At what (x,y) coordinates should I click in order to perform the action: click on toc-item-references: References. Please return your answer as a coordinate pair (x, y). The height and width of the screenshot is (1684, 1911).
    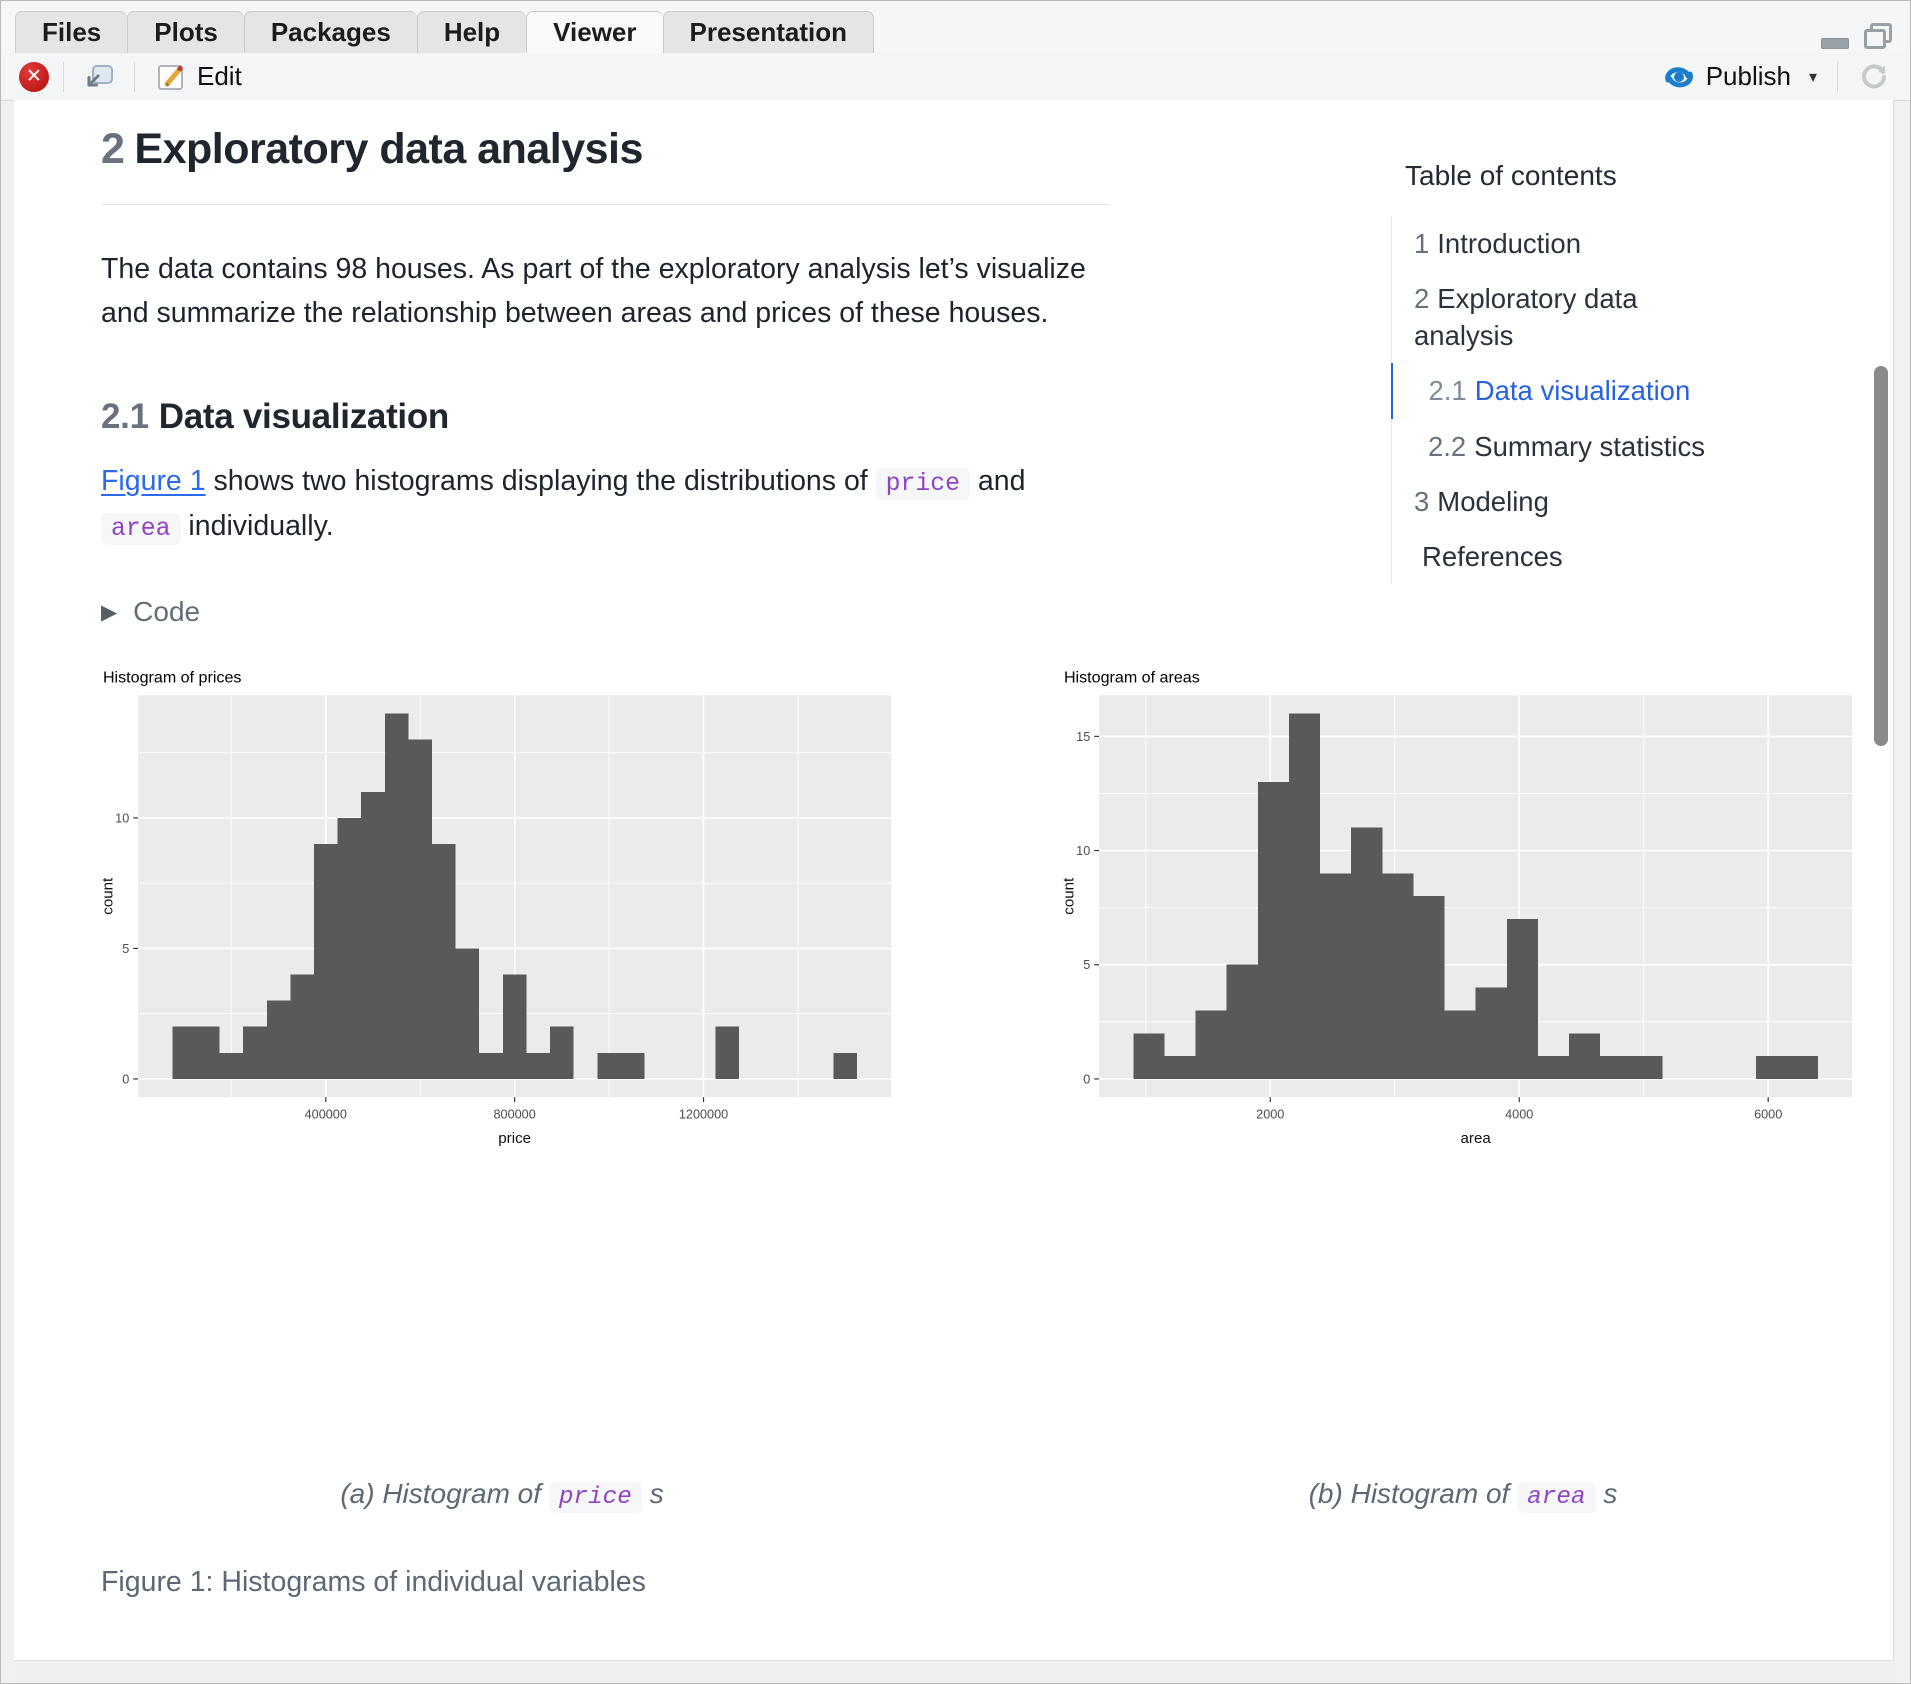
    Looking at the image, I should click on (1492, 556).